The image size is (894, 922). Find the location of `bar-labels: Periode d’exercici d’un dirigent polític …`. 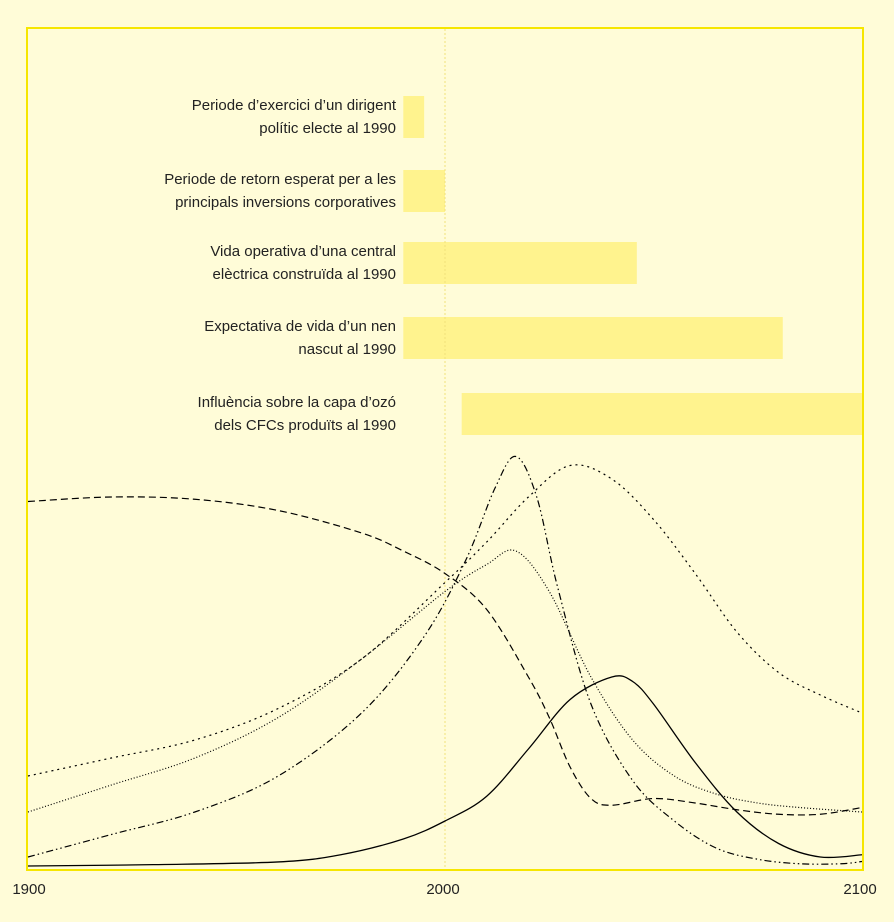

bar-labels: Periode d’exercici d’un dirigent polític … is located at coordinates (280, 265).